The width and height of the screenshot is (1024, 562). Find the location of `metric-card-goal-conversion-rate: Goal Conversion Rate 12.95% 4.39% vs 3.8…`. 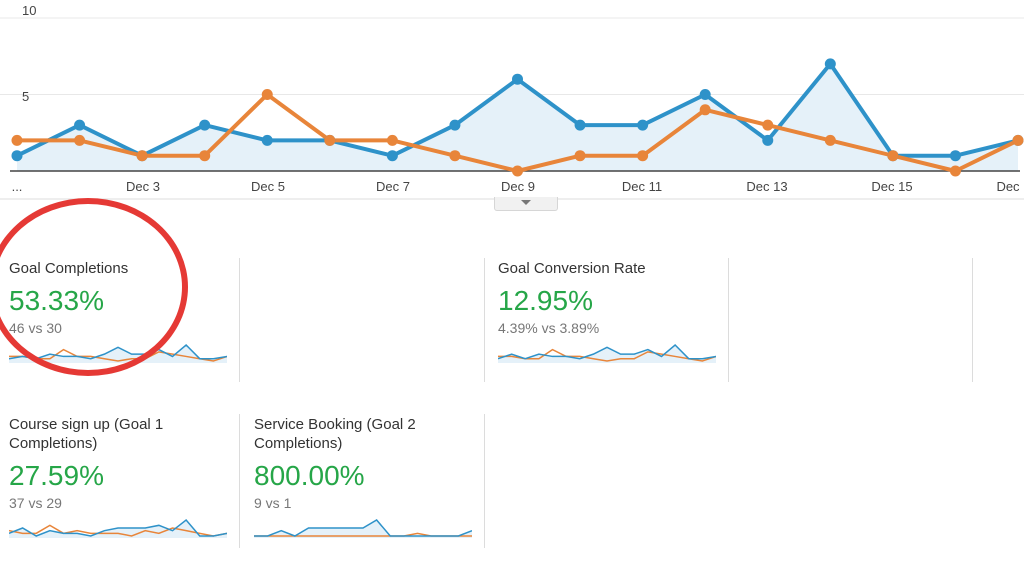

metric-card-goal-conversion-rate: Goal Conversion Rate 12.95% 4.39% vs 3.8… is located at coordinates (610, 311).